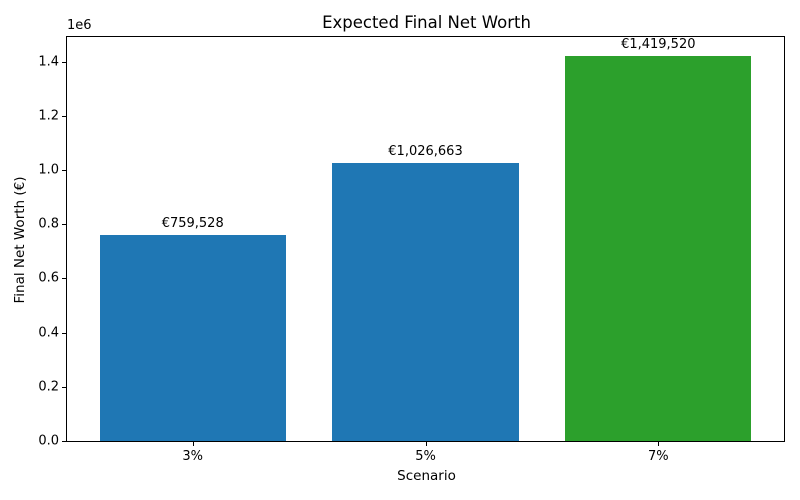 The image size is (800, 500). Describe the element at coordinates (79, 25) in the screenshot. I see `y-axis-offset-label: 1e6` at that location.